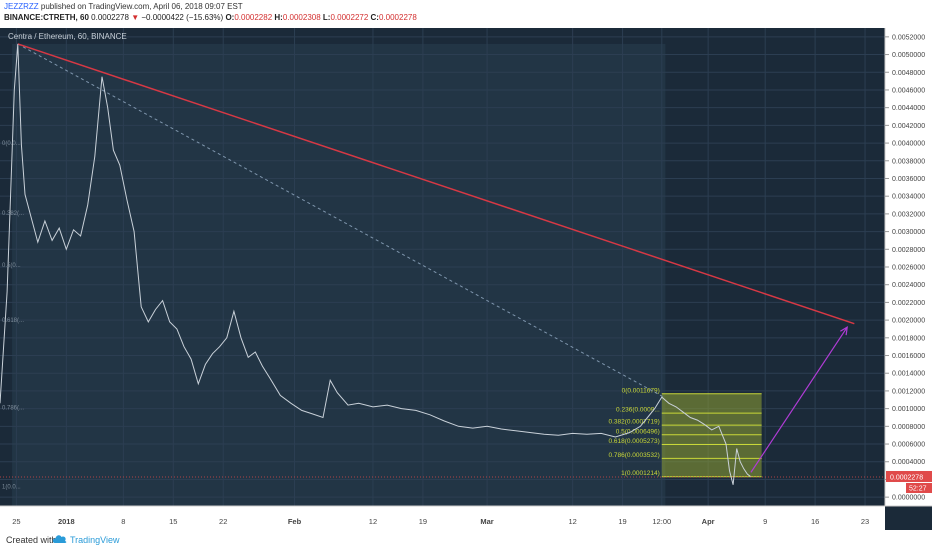  I want to click on time-tick-label: Feb, so click(295, 521).